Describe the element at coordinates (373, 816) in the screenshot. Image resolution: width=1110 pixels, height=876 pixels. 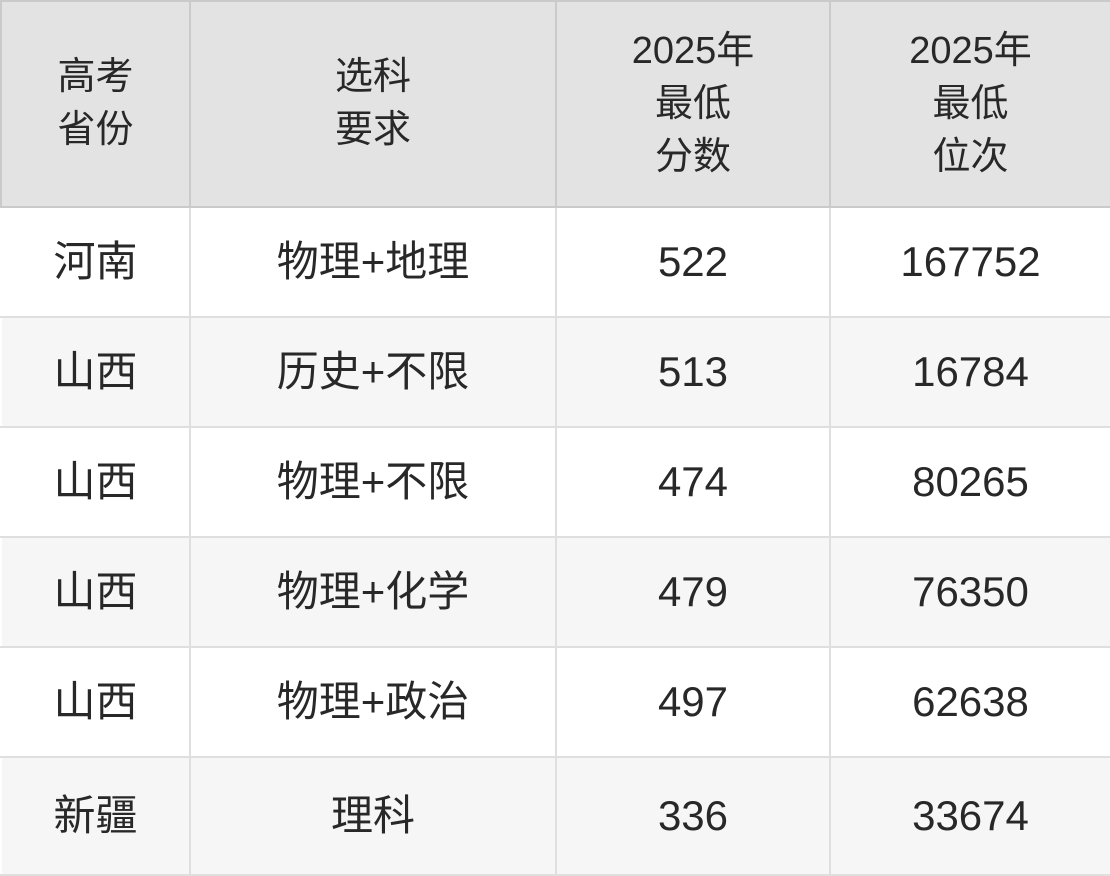
I see `cell-subjects: 理科` at that location.